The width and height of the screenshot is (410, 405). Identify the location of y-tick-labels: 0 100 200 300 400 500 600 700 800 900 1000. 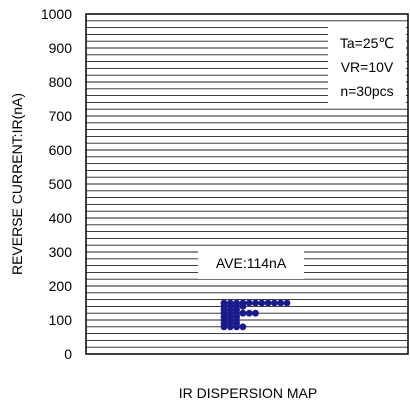
(56, 184).